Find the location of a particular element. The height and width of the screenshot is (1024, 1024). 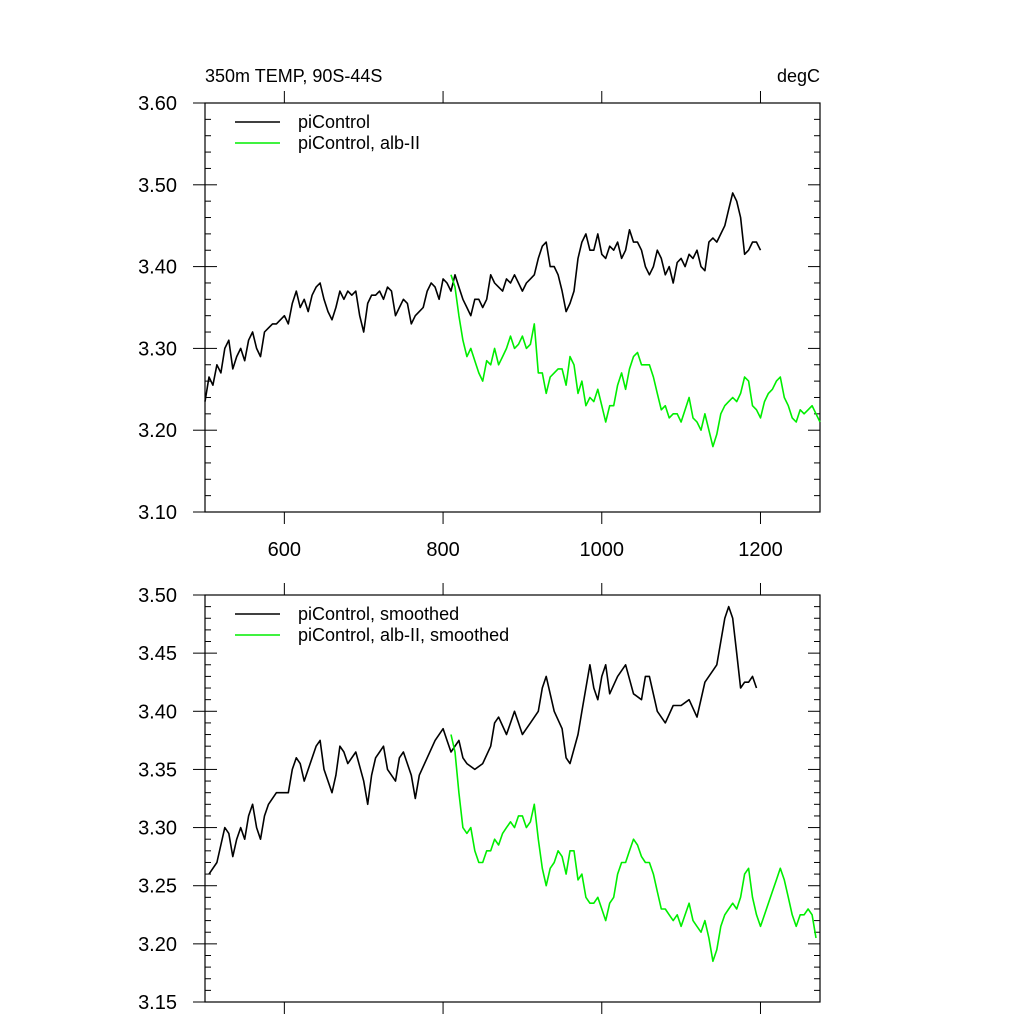

x-tick-label: 1200 is located at coordinates (760, 550).